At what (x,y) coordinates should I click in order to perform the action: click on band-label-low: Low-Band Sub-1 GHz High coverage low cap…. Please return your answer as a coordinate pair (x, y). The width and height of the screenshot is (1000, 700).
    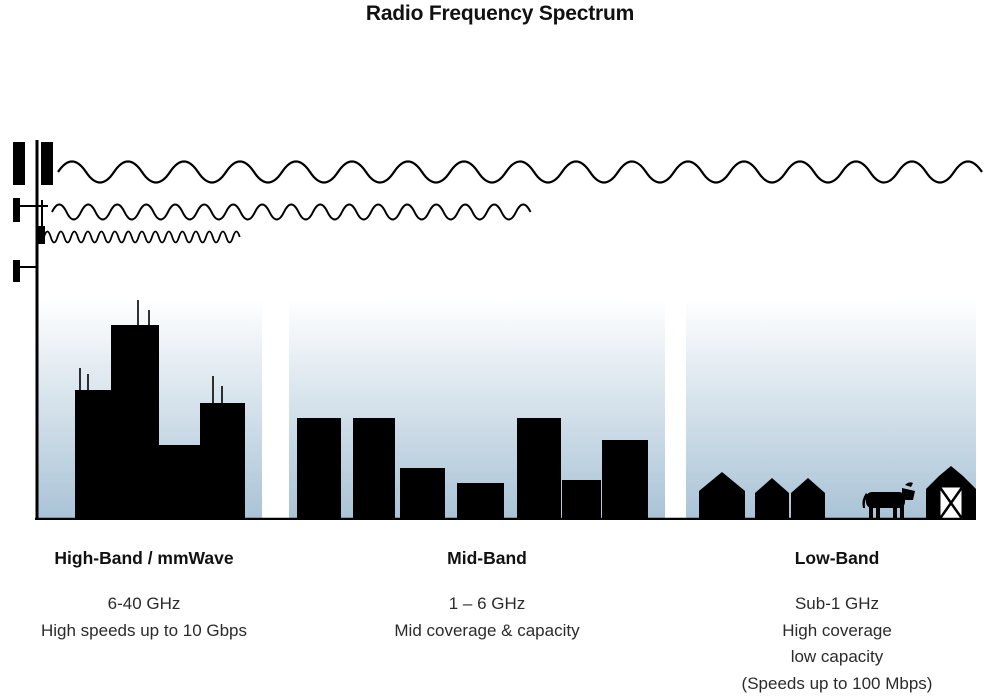
    Looking at the image, I should click on (837, 622).